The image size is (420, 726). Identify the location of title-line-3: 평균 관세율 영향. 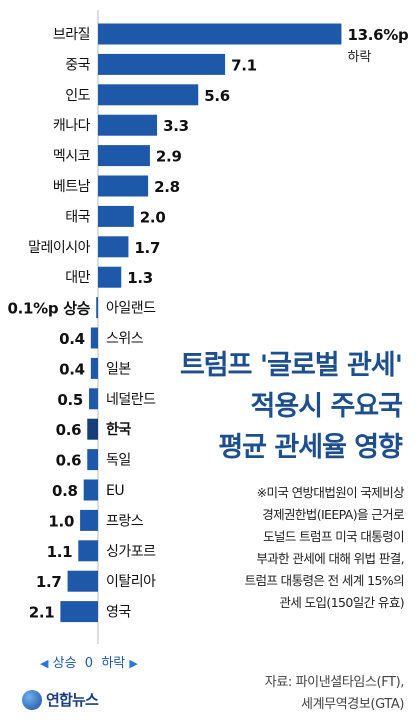
(310, 447).